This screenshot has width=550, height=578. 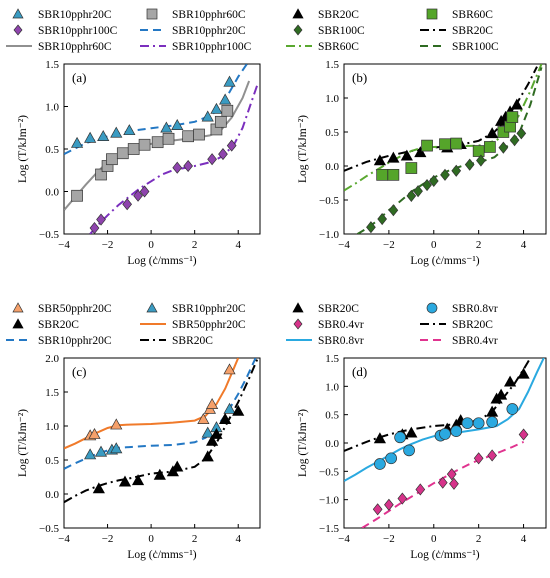 I want to click on panel-label: (d), so click(x=359, y=371).